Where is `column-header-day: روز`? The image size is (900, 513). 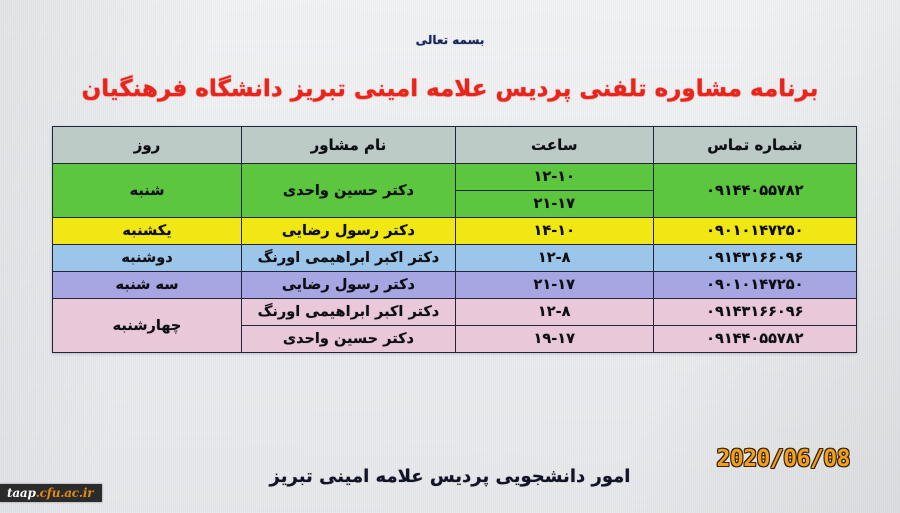 column-header-day: روز is located at coordinates (147, 145).